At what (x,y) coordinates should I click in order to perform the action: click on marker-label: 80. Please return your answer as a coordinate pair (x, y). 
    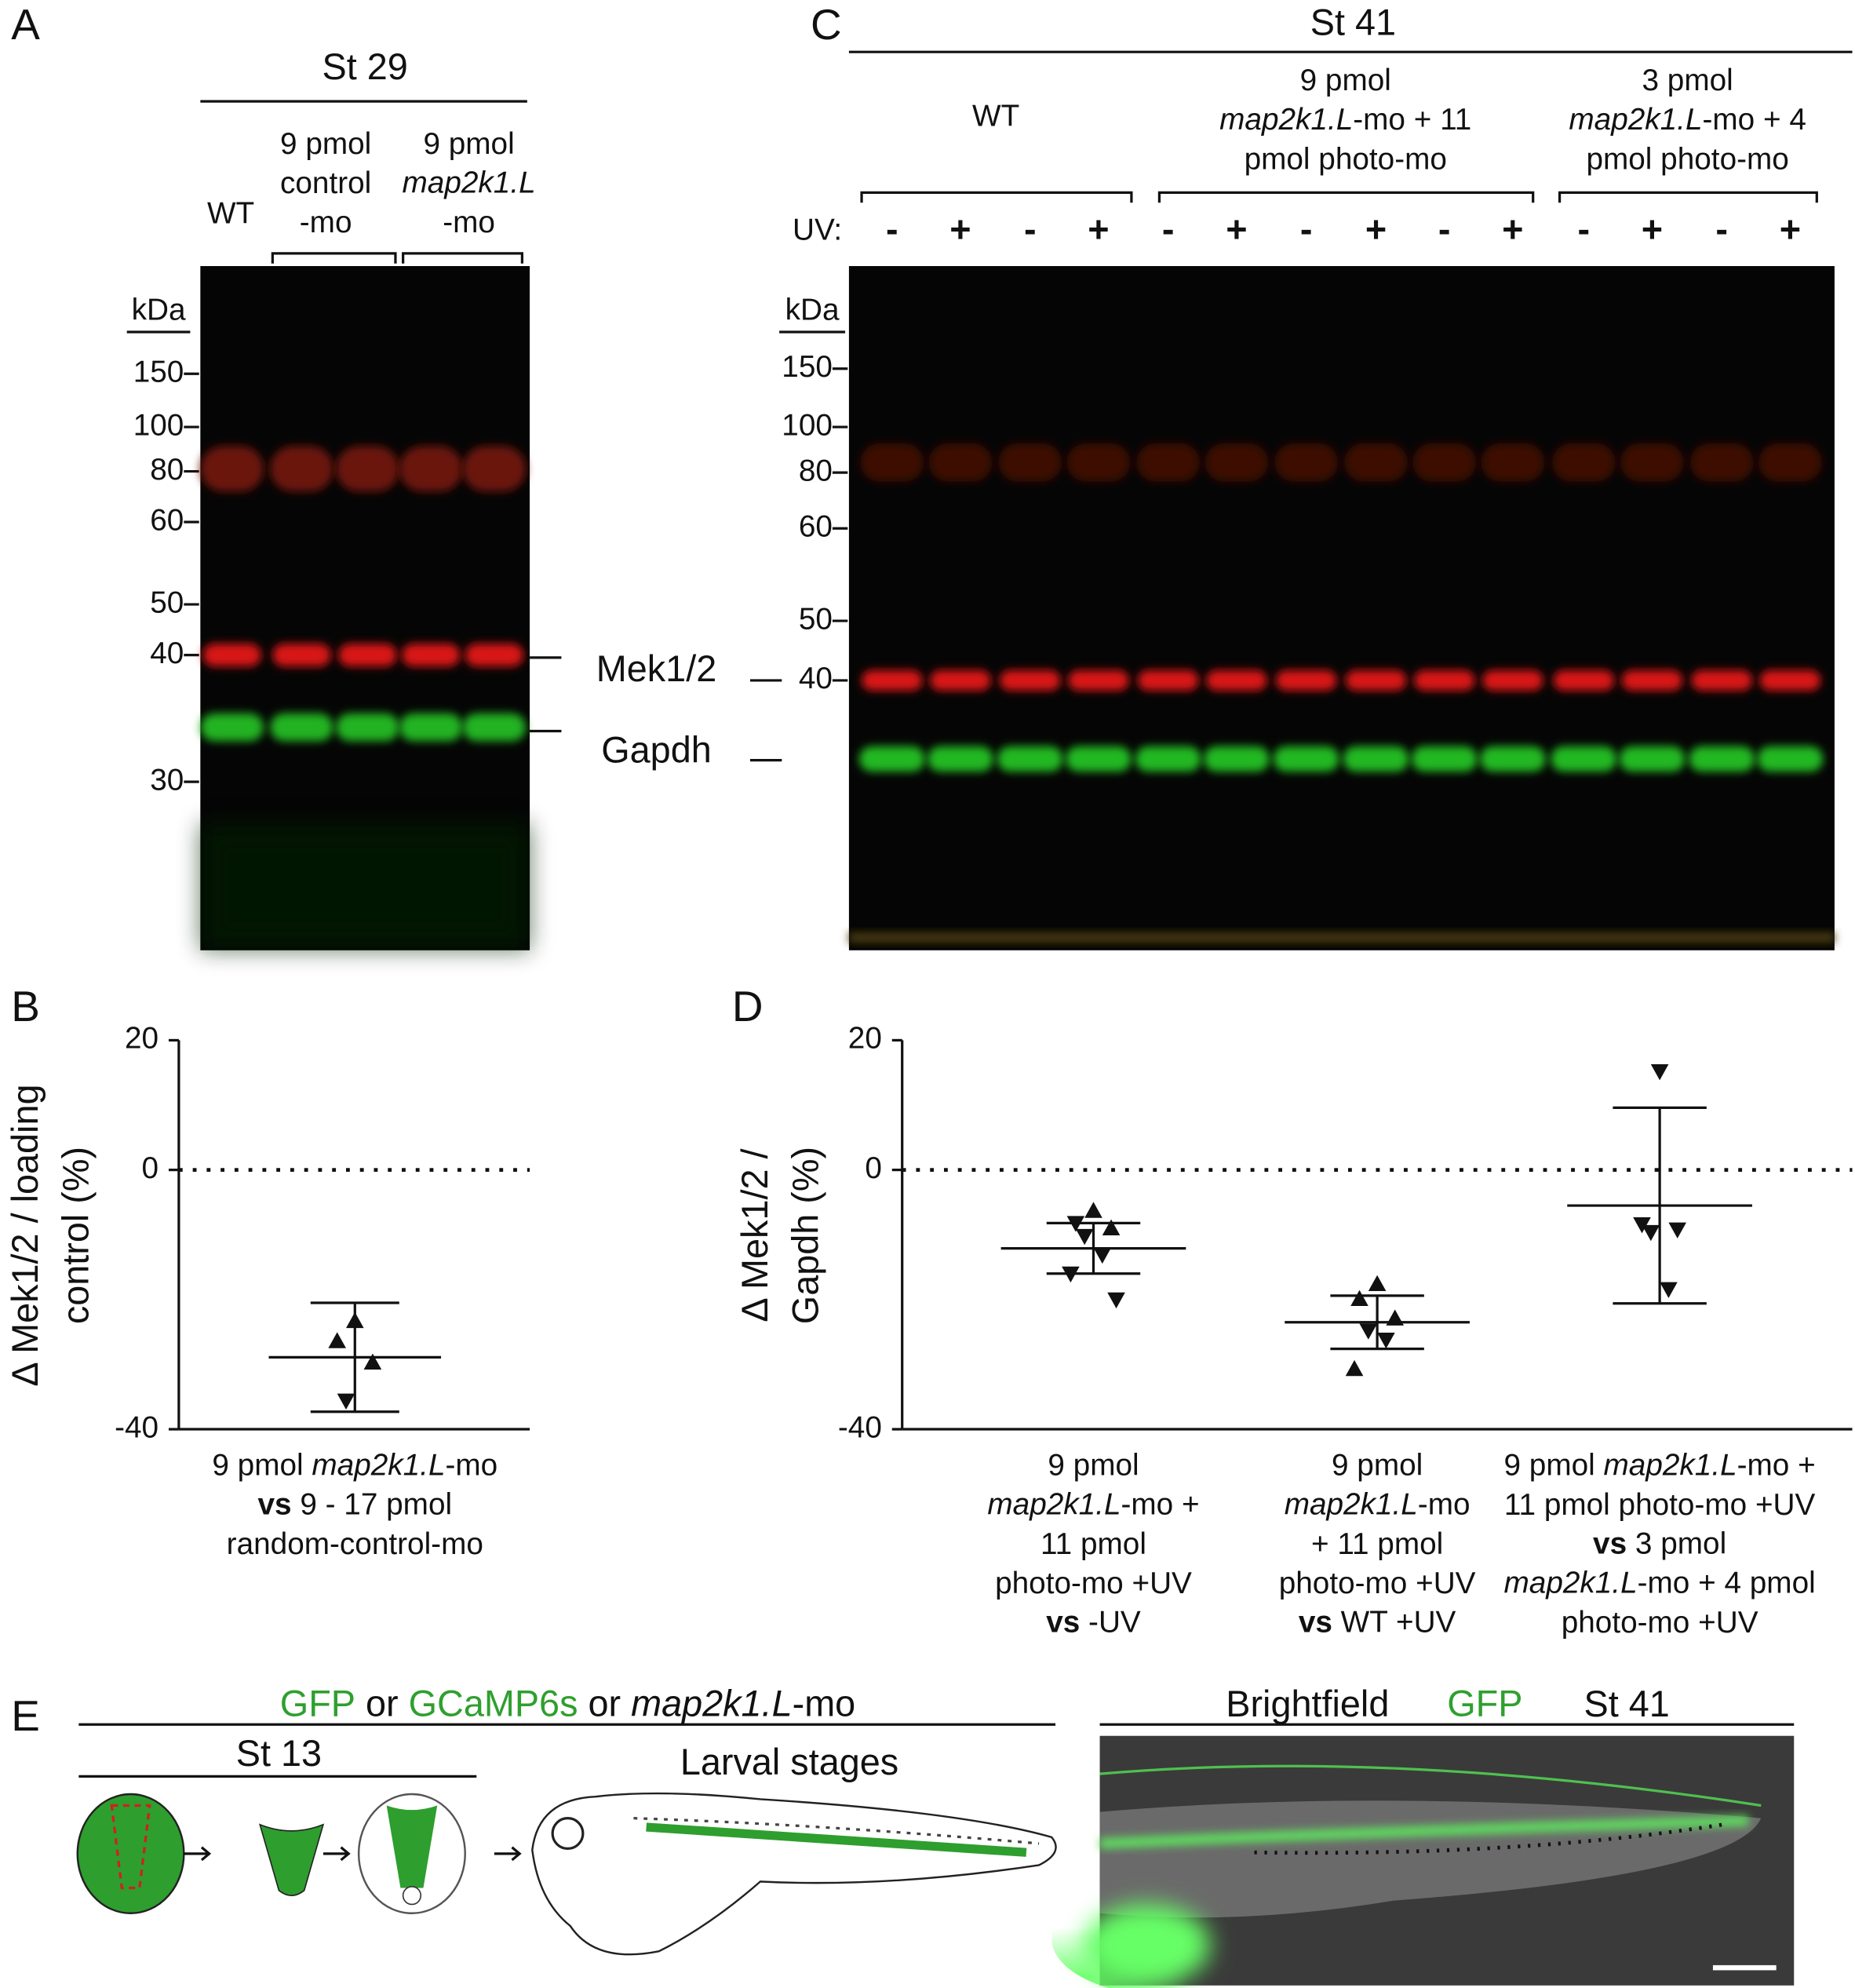
    Looking at the image, I should click on (167, 470).